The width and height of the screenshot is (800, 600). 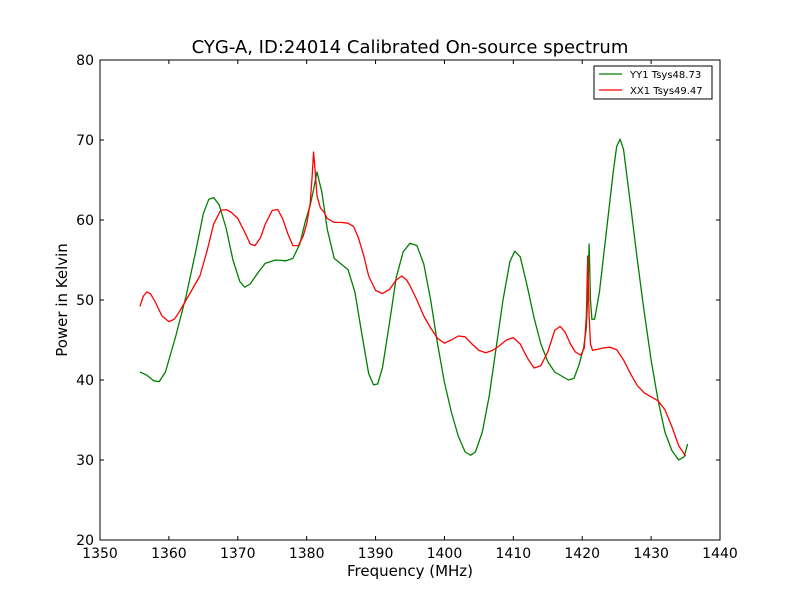 What do you see at coordinates (85, 221) in the screenshot?
I see `y-tick-label: 60` at bounding box center [85, 221].